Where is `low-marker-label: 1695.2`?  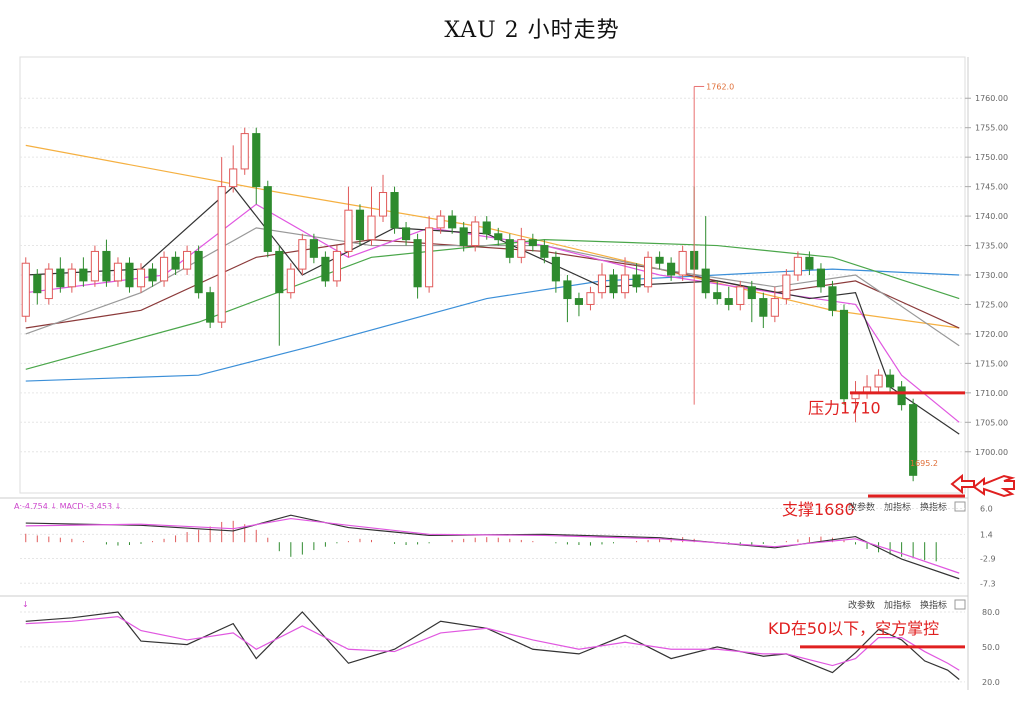
low-marker-label: 1695.2 is located at coordinates (924, 463).